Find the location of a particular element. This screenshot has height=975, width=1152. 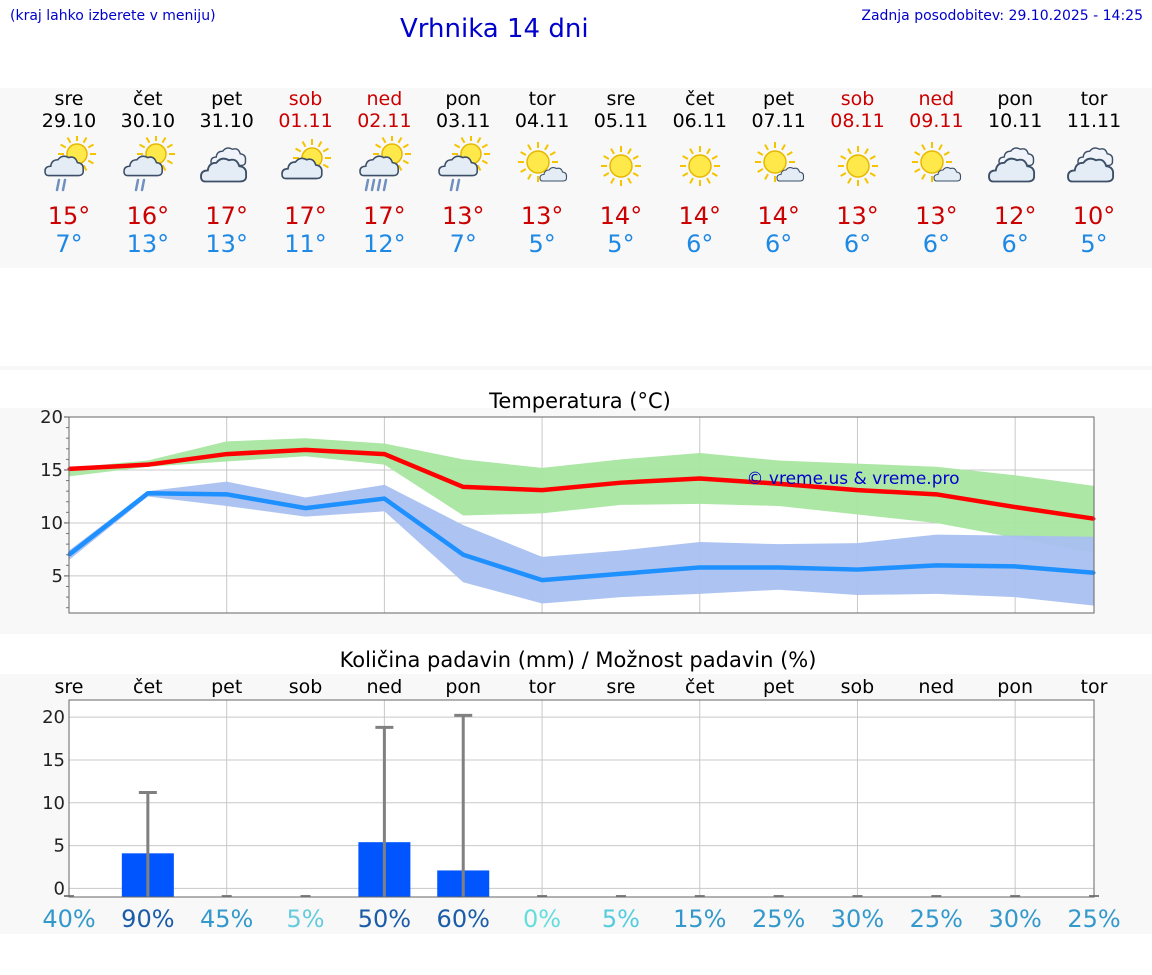

probability-label: 50% is located at coordinates (384, 919).